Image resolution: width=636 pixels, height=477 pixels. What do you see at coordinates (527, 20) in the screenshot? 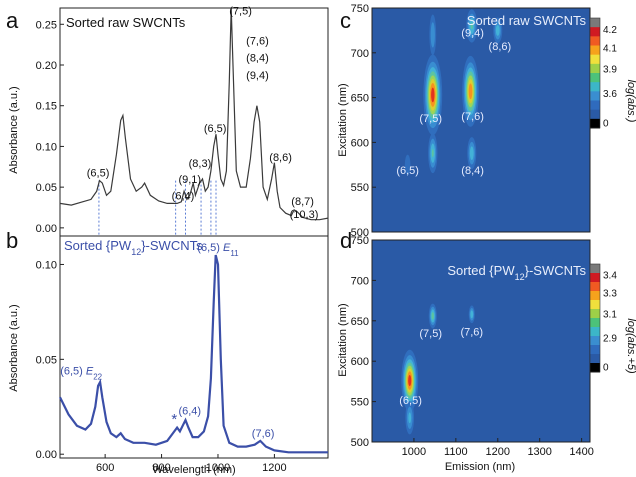
I see `panel-c-title: Sorted raw SWCNTs` at bounding box center [527, 20].